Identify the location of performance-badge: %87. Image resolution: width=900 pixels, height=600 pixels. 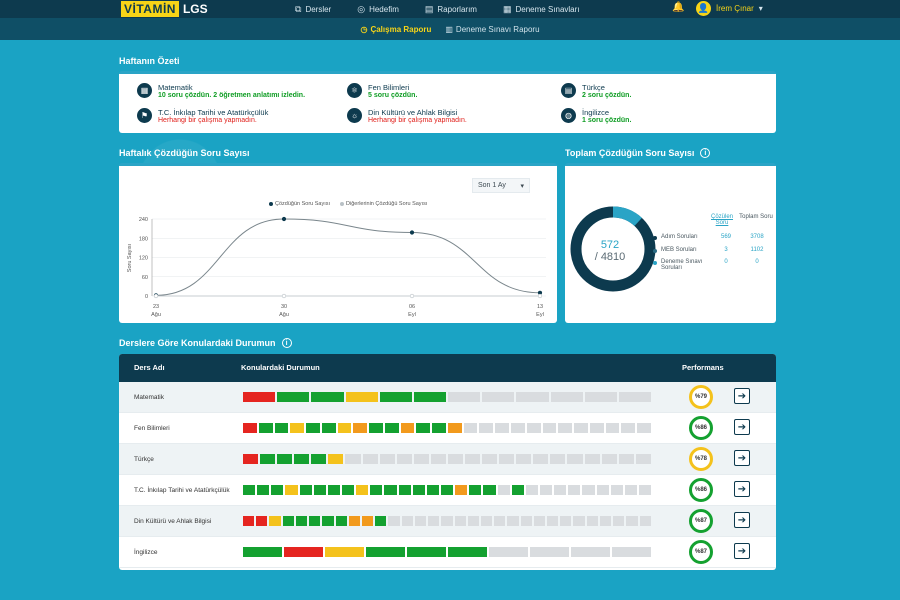
(701, 552).